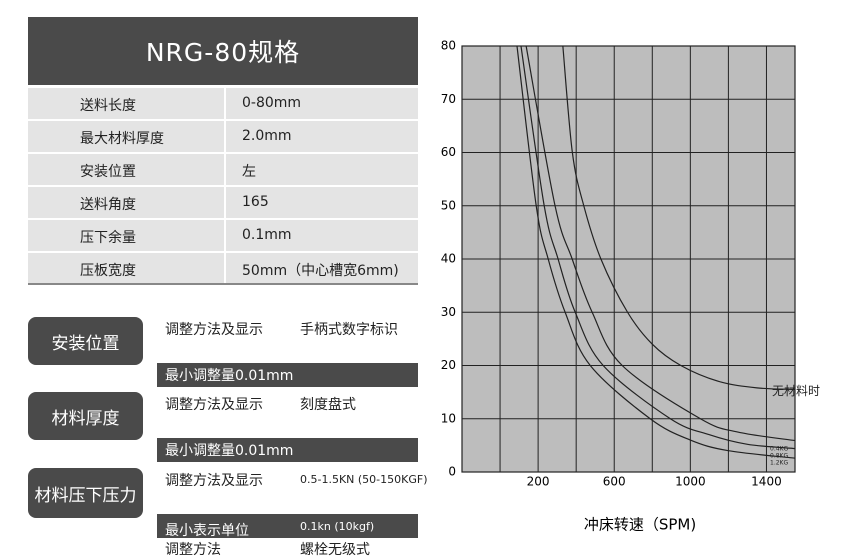  What do you see at coordinates (272, 103) in the screenshot?
I see `spec-value: 0-80mm` at bounding box center [272, 103].